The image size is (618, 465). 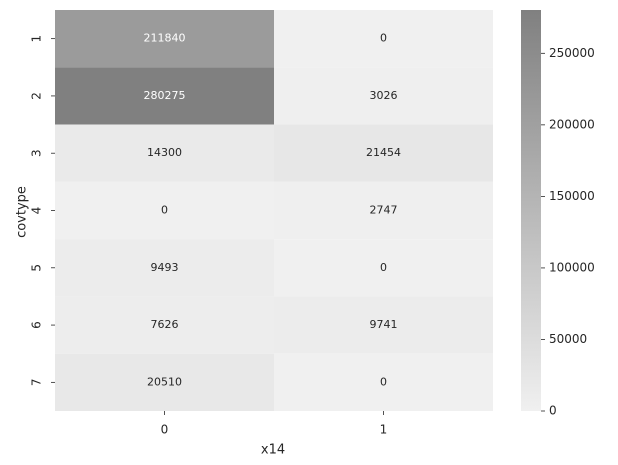 What do you see at coordinates (531, 210) in the screenshot?
I see `colorbar` at bounding box center [531, 210].